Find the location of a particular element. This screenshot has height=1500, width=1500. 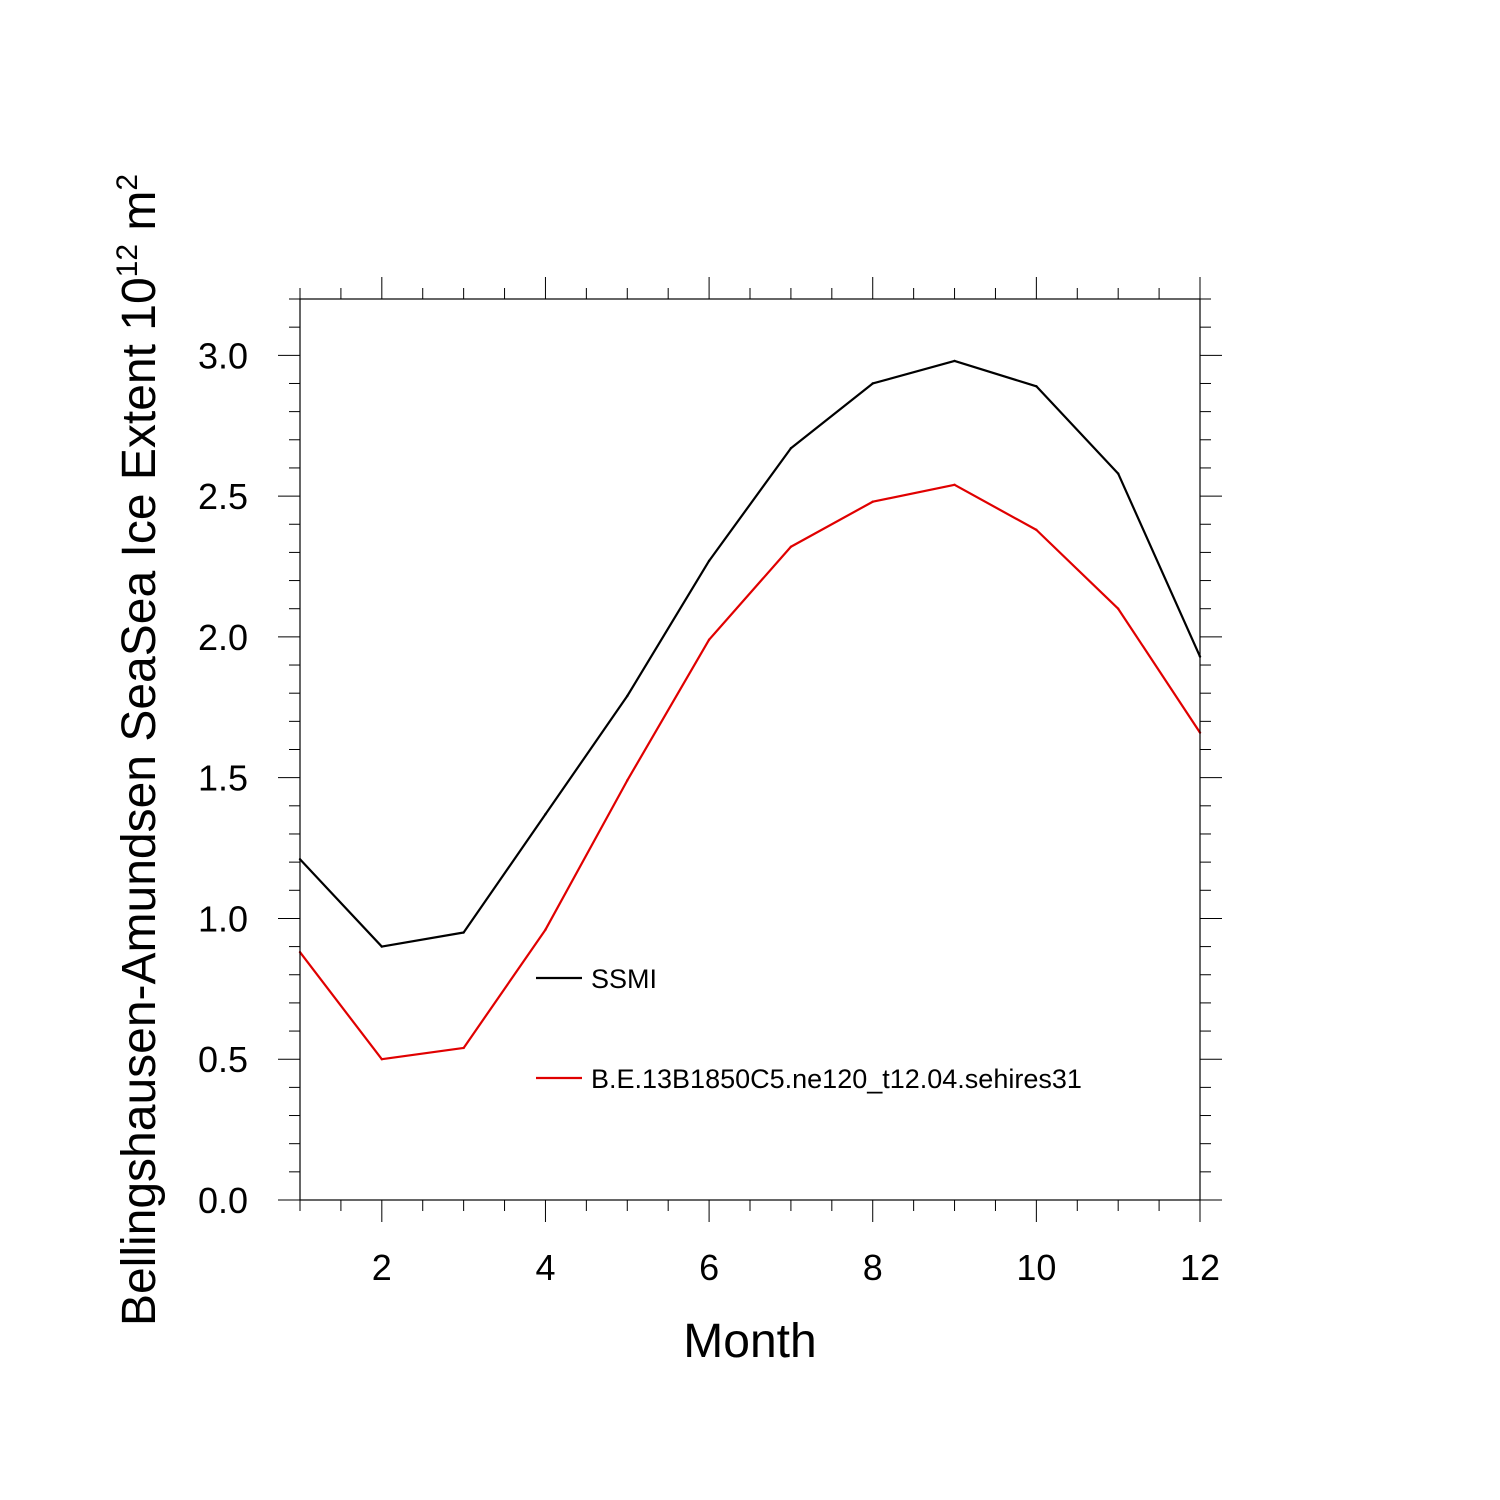

legend-label-1: SSMI is located at coordinates (624, 979).